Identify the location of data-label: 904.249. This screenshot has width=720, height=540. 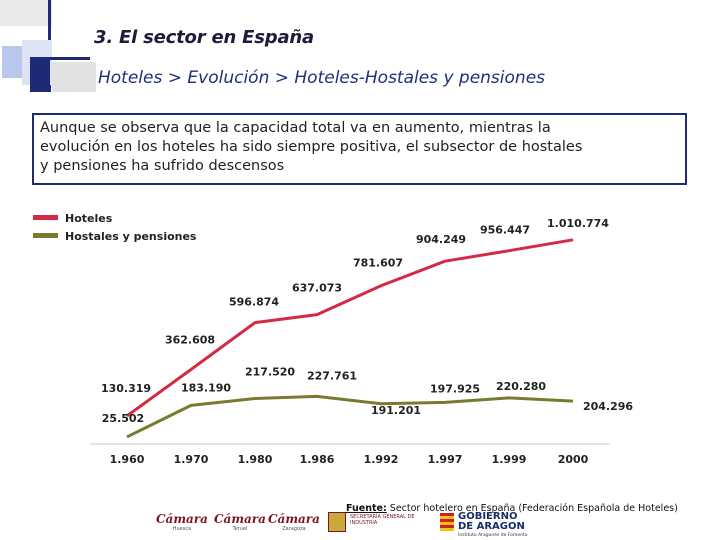
(441, 239).